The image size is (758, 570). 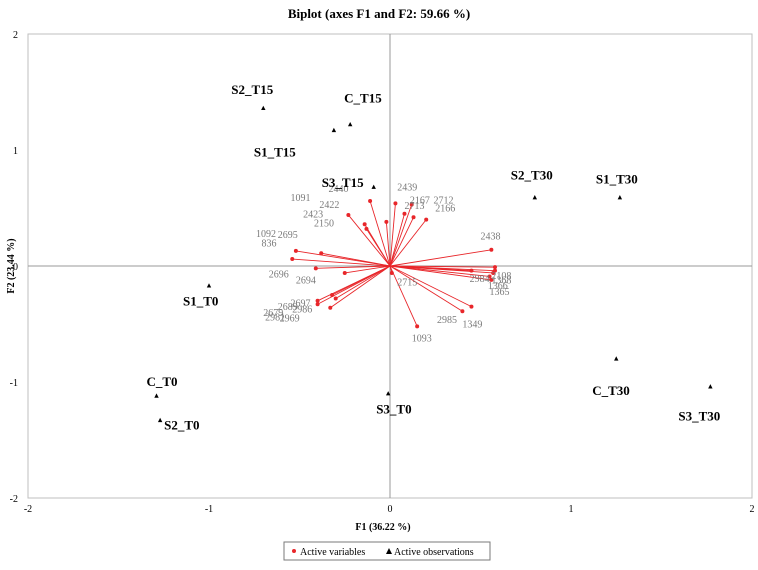 I want to click on variable-label: 2985, so click(x=447, y=320).